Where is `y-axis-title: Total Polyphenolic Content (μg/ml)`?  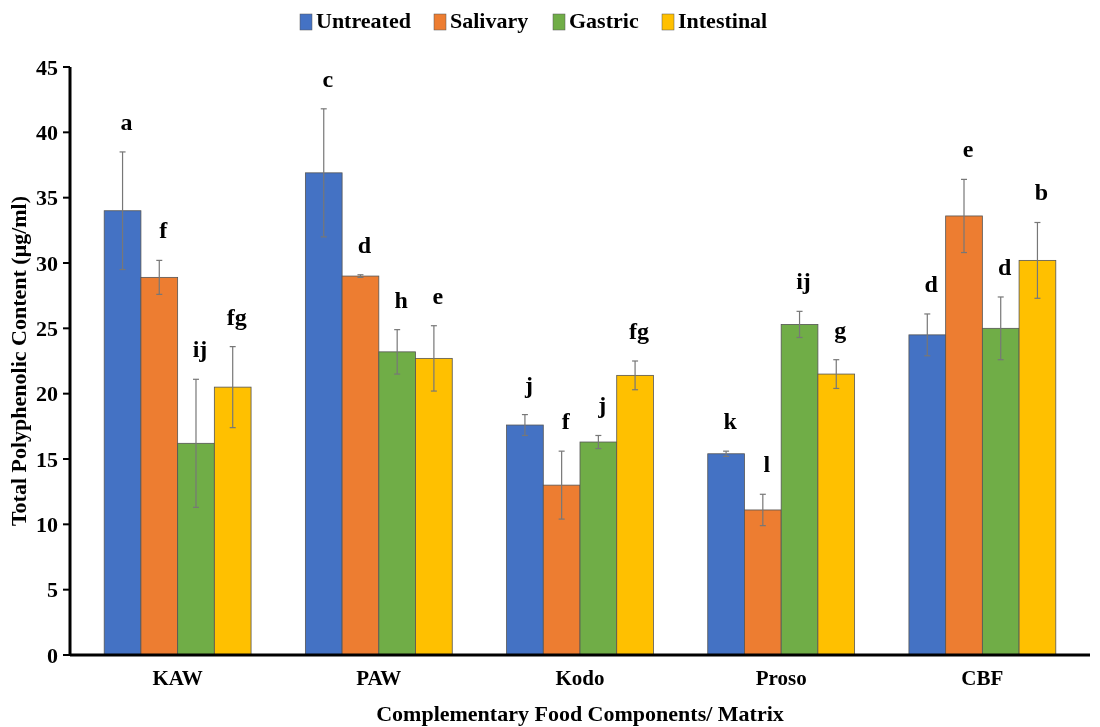
y-axis-title: Total Polyphenolic Content (μg/ml) is located at coordinates (18, 361).